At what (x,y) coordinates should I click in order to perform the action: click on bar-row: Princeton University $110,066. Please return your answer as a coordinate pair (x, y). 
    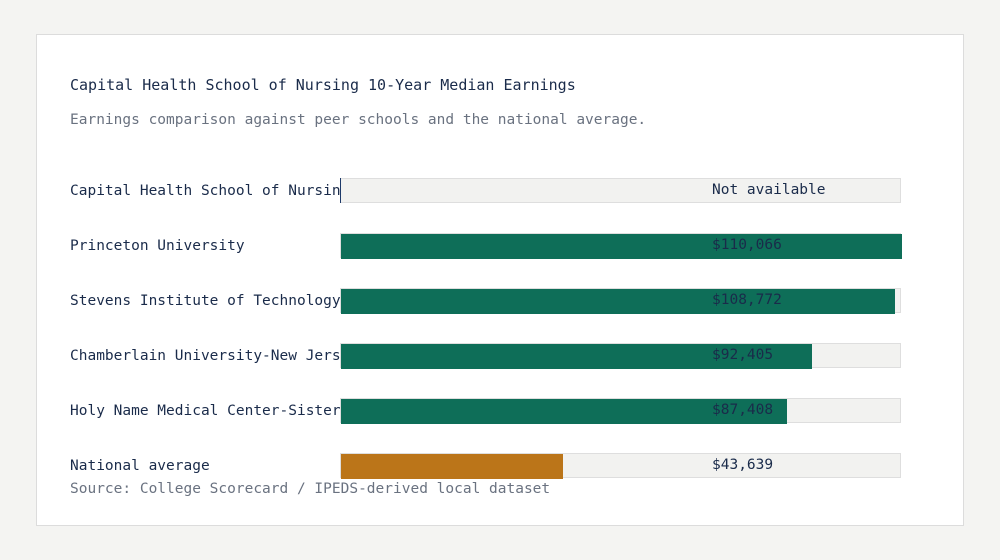
    Looking at the image, I should click on (501, 246).